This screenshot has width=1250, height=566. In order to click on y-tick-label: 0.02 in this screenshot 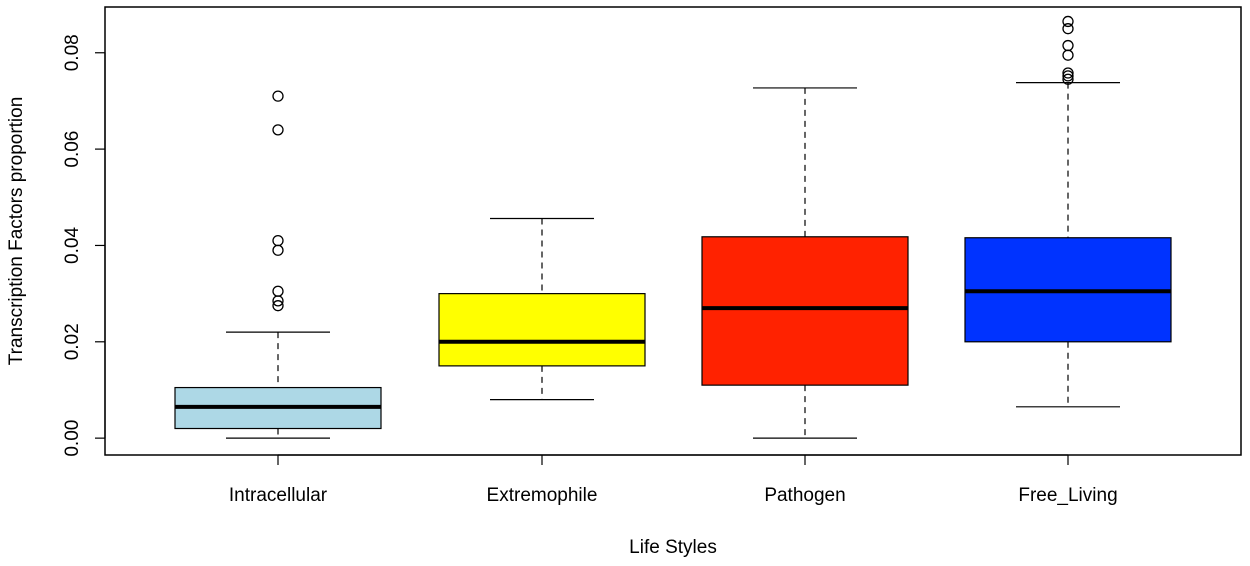, I will do `click(72, 341)`.